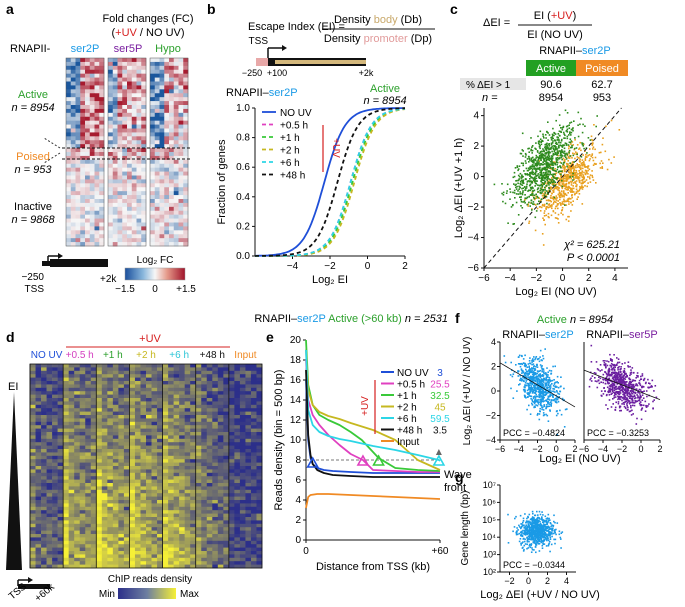  Describe the element at coordinates (290, 138) in the screenshot. I see `b-legend-label: +1 h` at that location.